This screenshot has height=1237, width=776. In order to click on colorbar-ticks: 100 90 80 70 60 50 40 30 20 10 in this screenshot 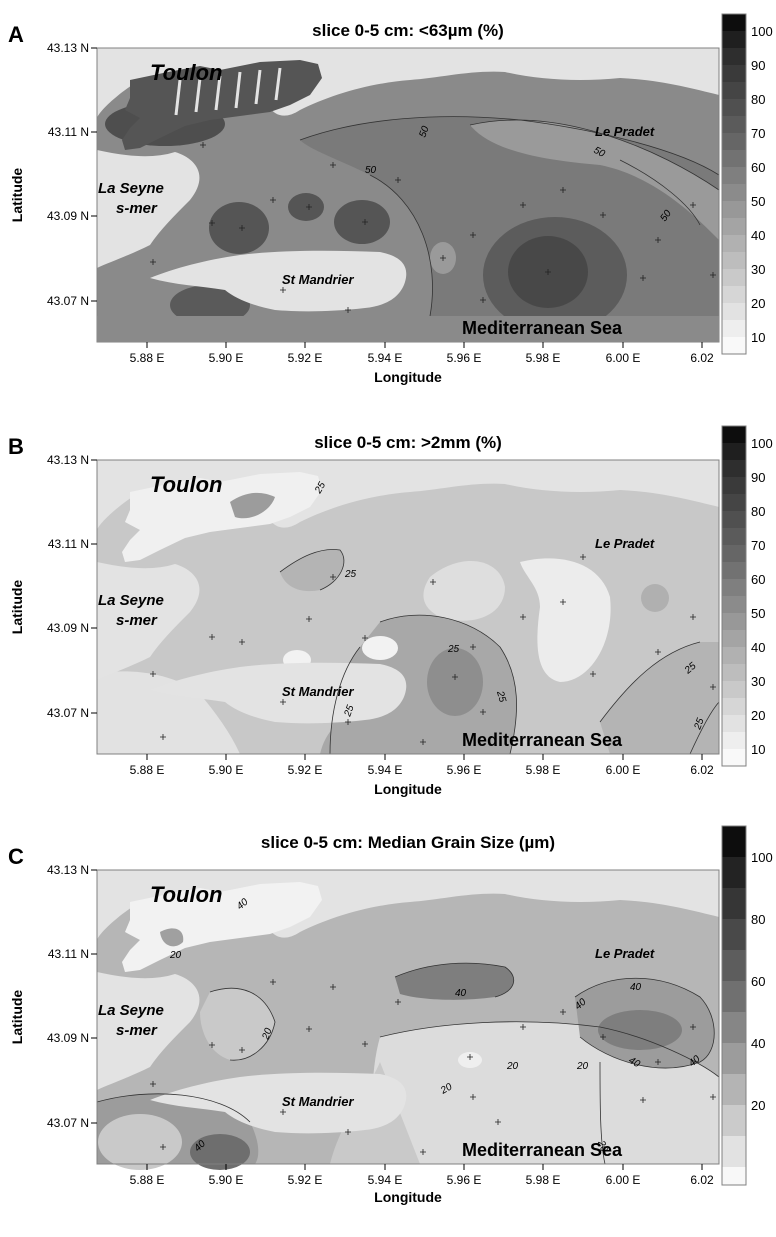, I will do `click(762, 184)`.